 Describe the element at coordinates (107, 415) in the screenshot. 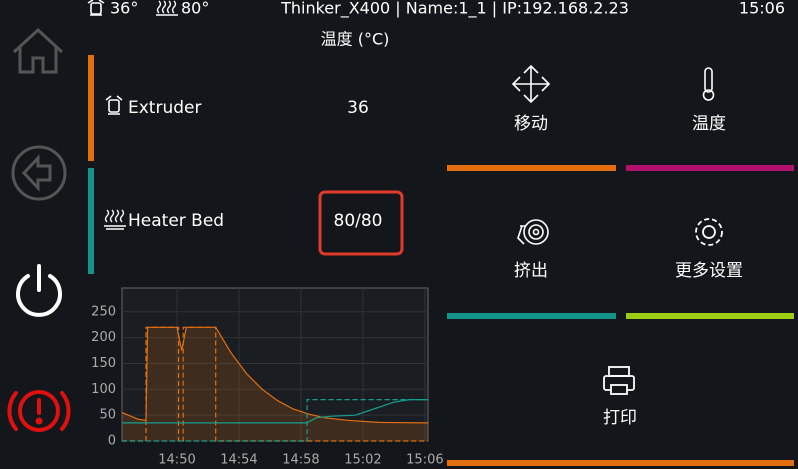

I see `y-tick-label: 50` at that location.